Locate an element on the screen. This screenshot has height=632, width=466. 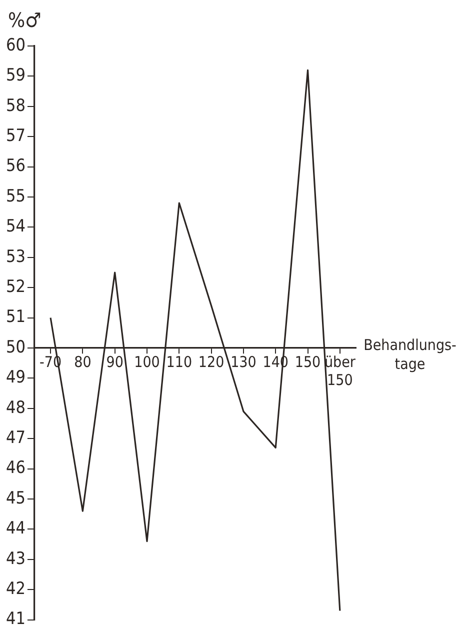
x-tick-label: 100 is located at coordinates (147, 361).